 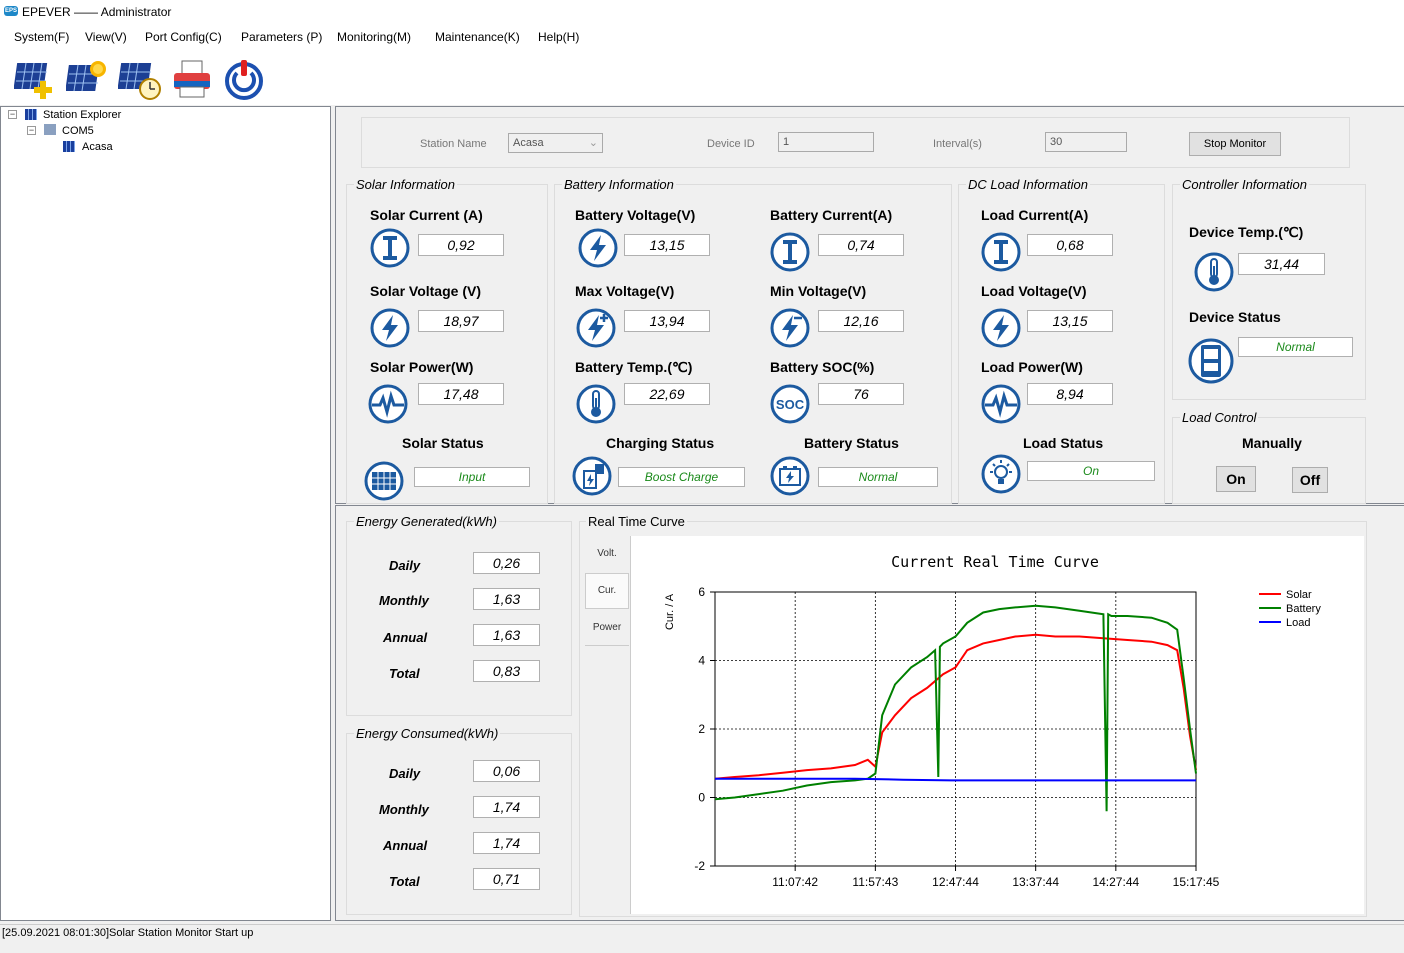 What do you see at coordinates (140, 79) in the screenshot?
I see `station-clock-icon` at bounding box center [140, 79].